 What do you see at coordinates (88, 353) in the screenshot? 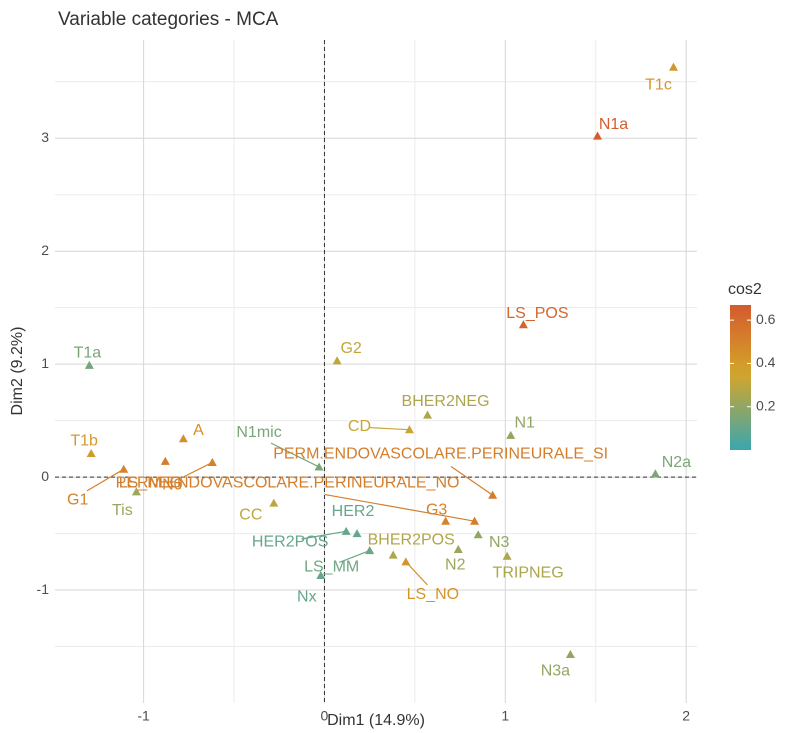
I see `point-label: T1a` at bounding box center [88, 353].